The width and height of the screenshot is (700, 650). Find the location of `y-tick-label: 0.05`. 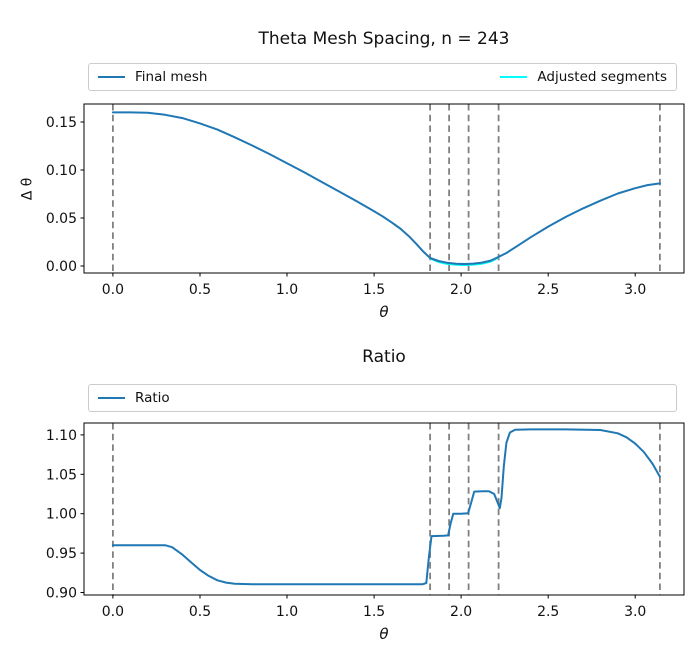

y-tick-label: 0.05 is located at coordinates (61, 219).